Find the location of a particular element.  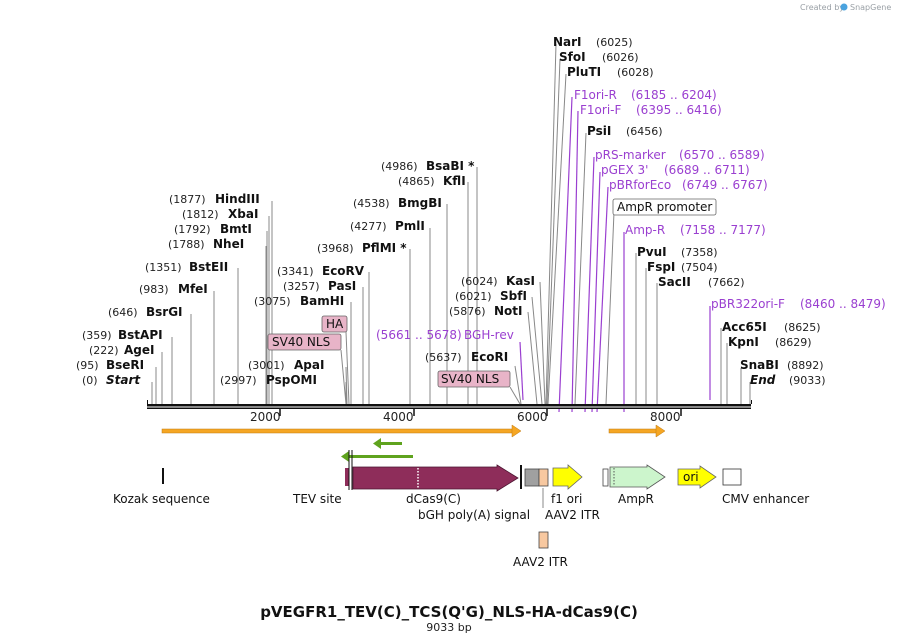

primer-range: (6689 .. 6711) is located at coordinates (707, 170).